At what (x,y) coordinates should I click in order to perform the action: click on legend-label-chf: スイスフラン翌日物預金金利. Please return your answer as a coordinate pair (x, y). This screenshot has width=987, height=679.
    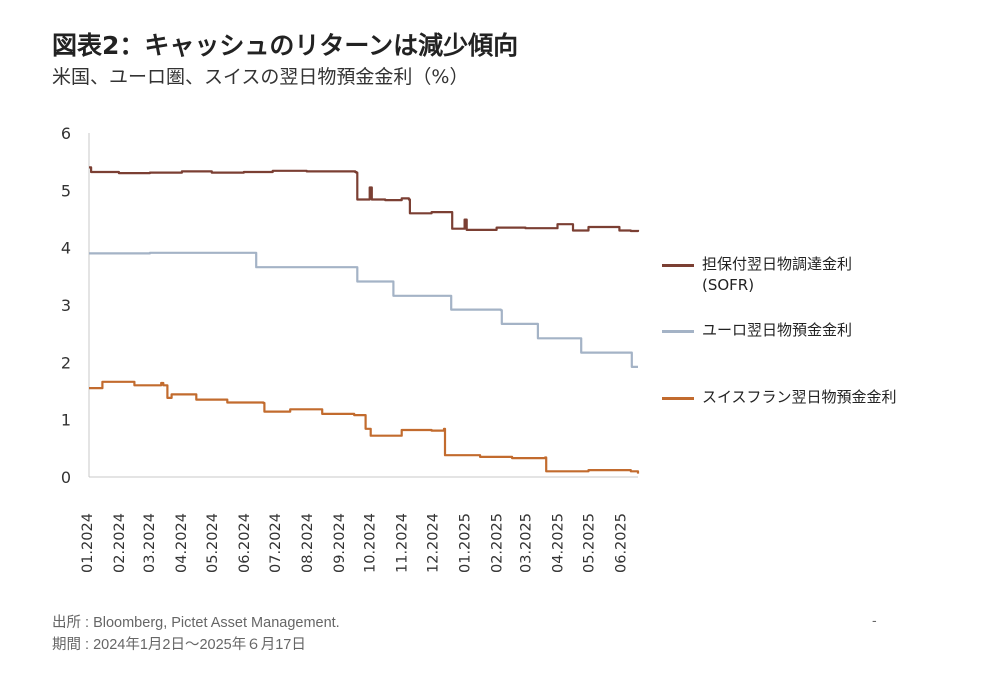
    Looking at the image, I should click on (799, 397).